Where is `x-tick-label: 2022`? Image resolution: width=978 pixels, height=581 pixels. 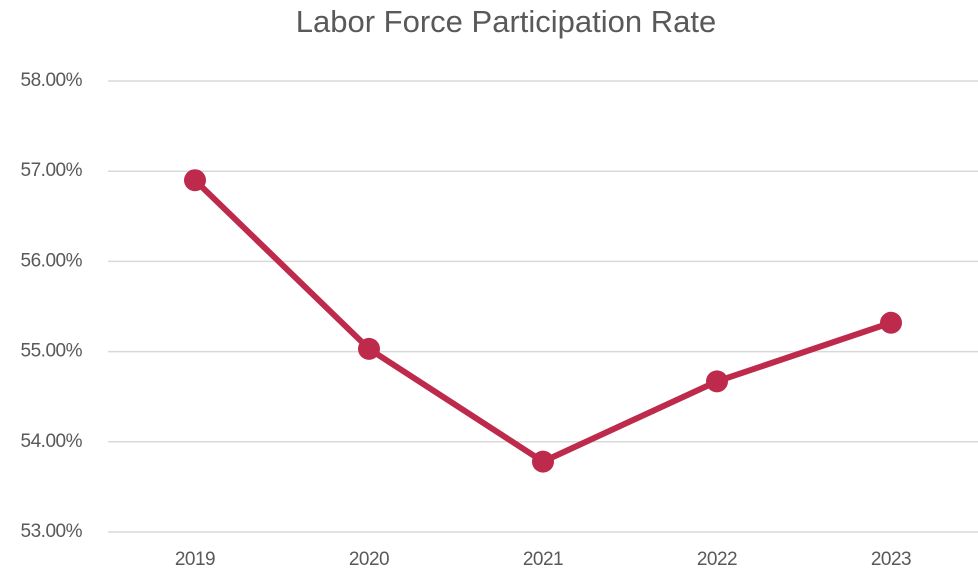
x-tick-label: 2022 is located at coordinates (717, 559).